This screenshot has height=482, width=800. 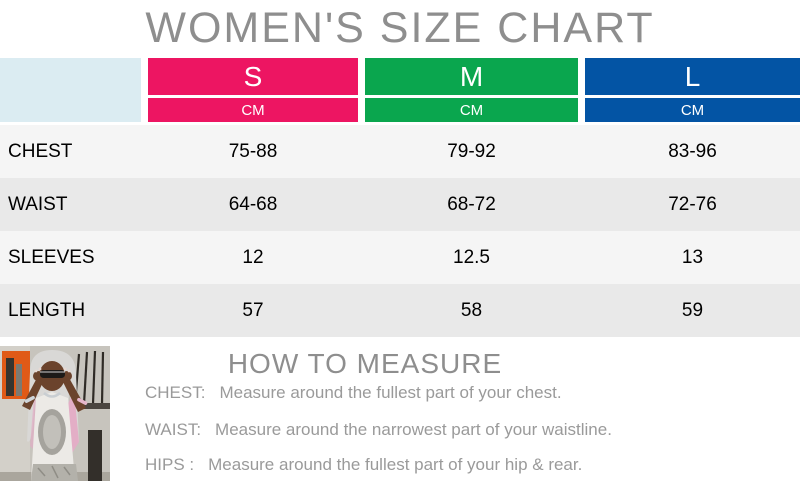 What do you see at coordinates (253, 76) in the screenshot?
I see `size-label-s: S` at bounding box center [253, 76].